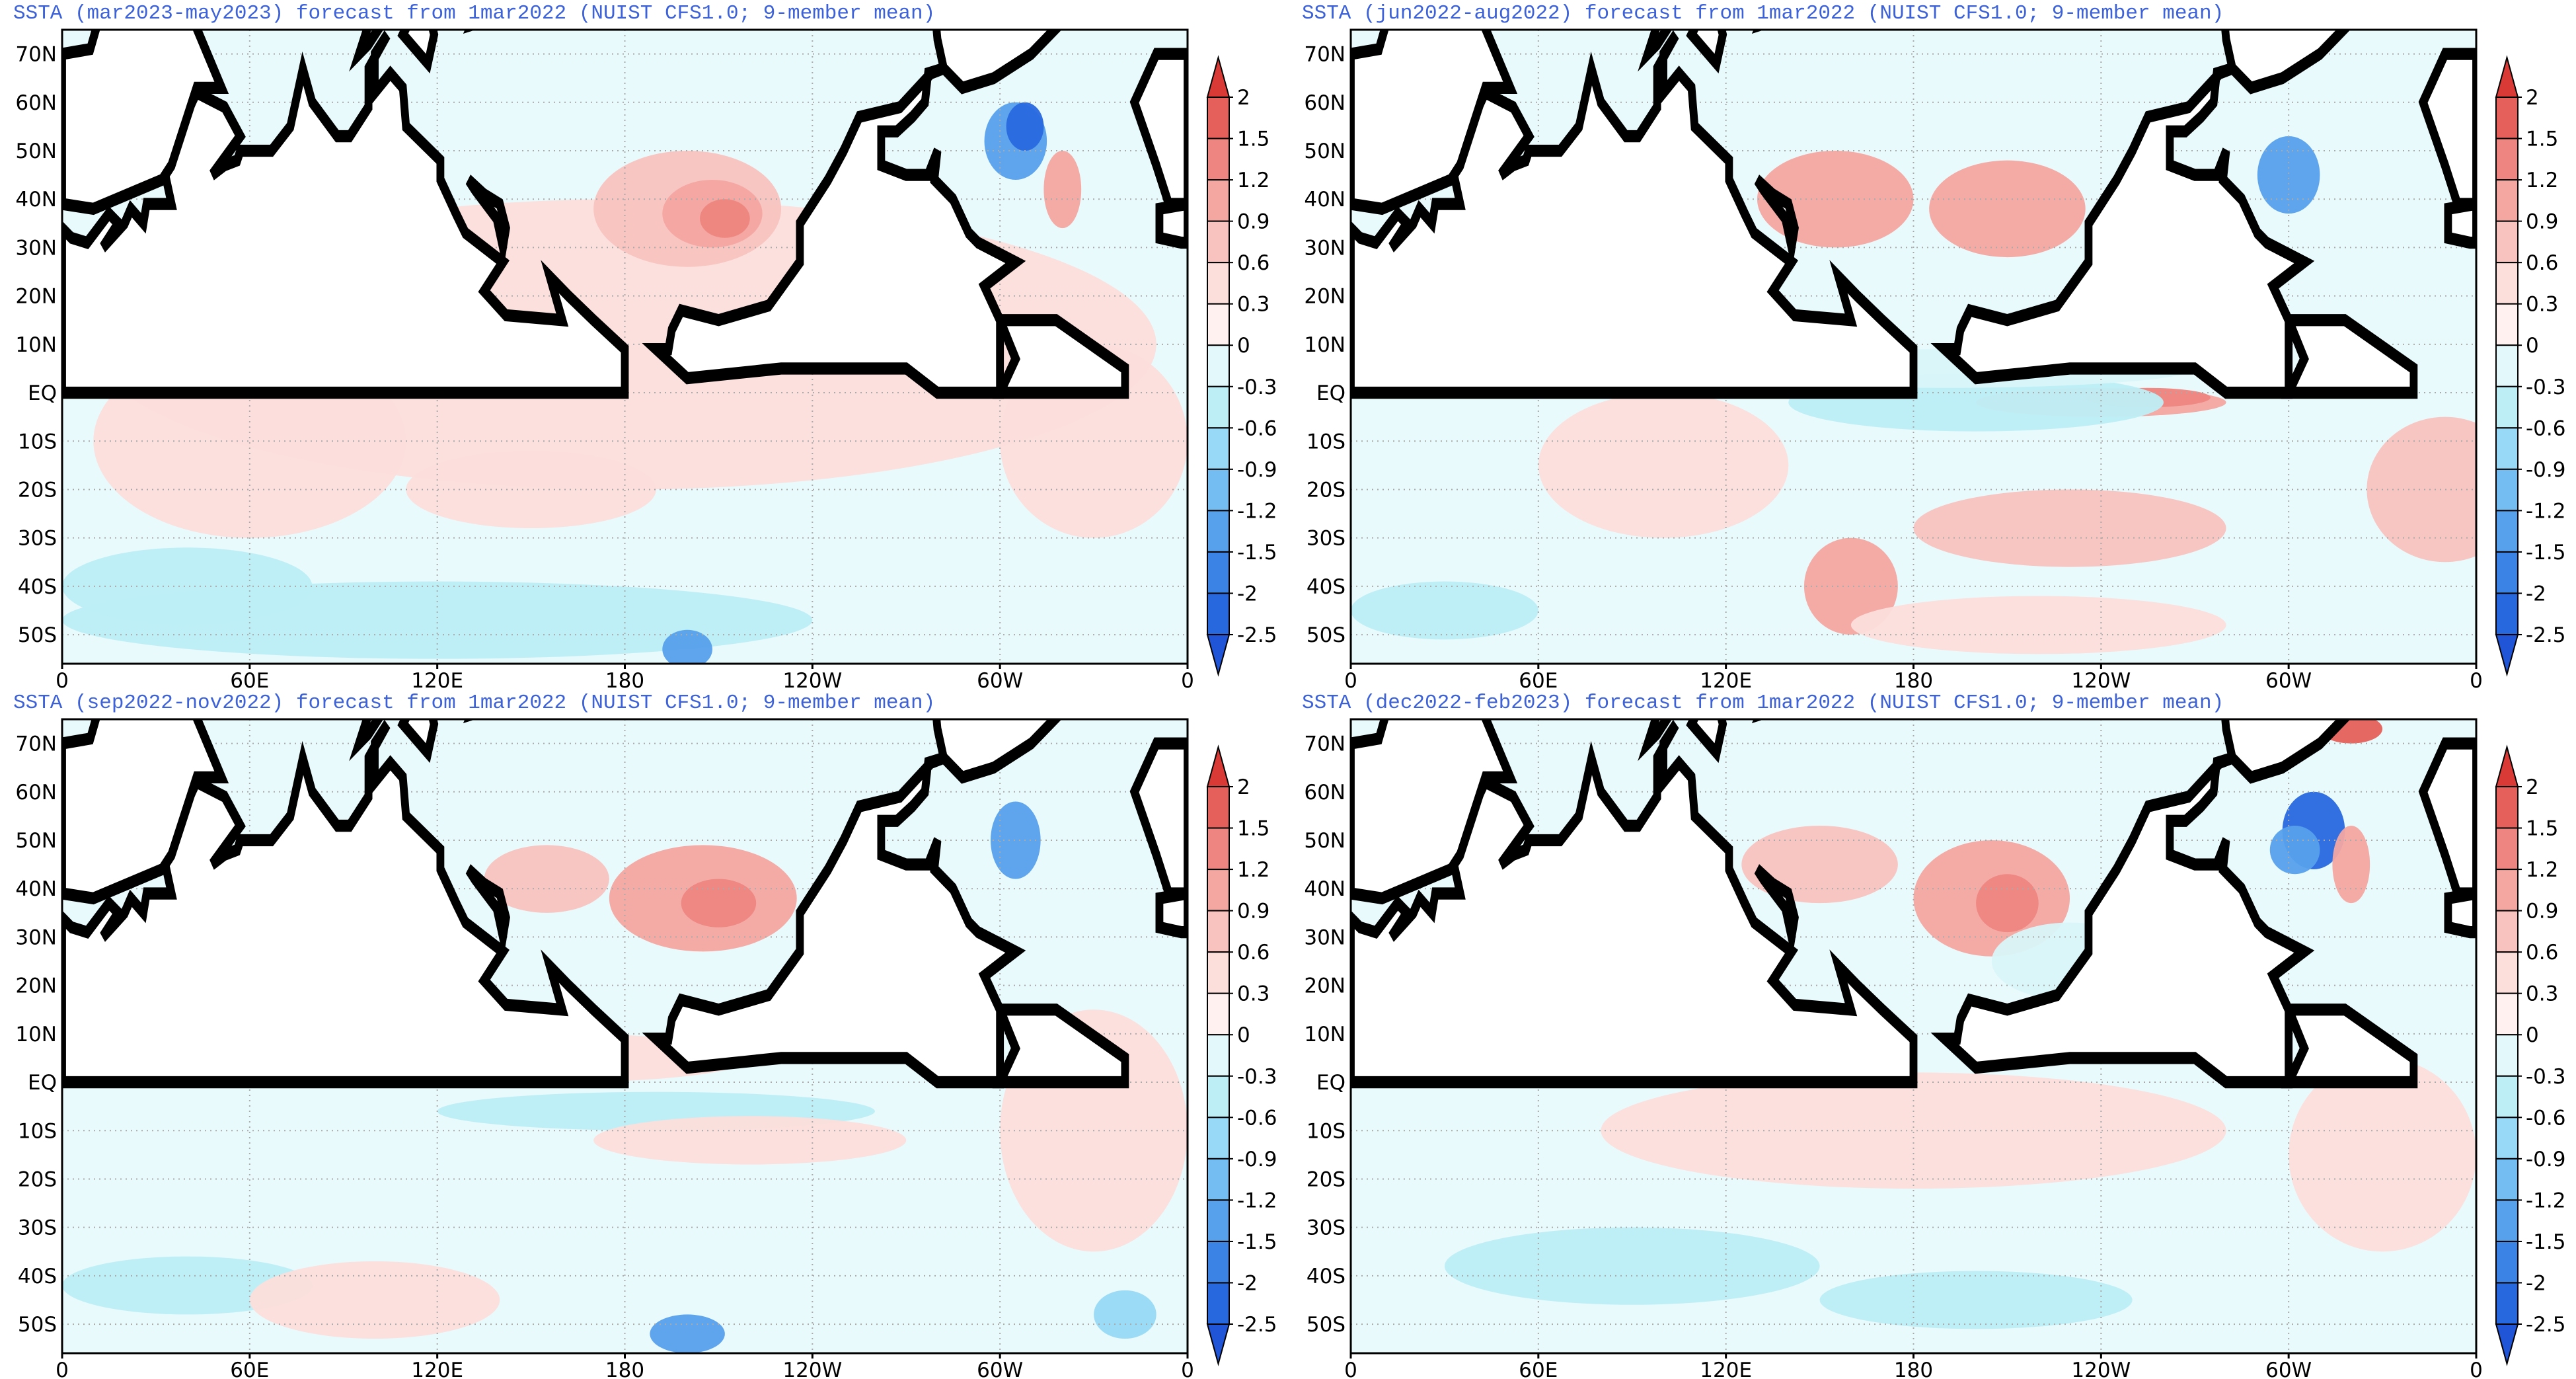 The height and width of the screenshot is (1379, 2576). Describe the element at coordinates (1257, 1242) in the screenshot. I see `colorbar-label: -1.5` at that location.